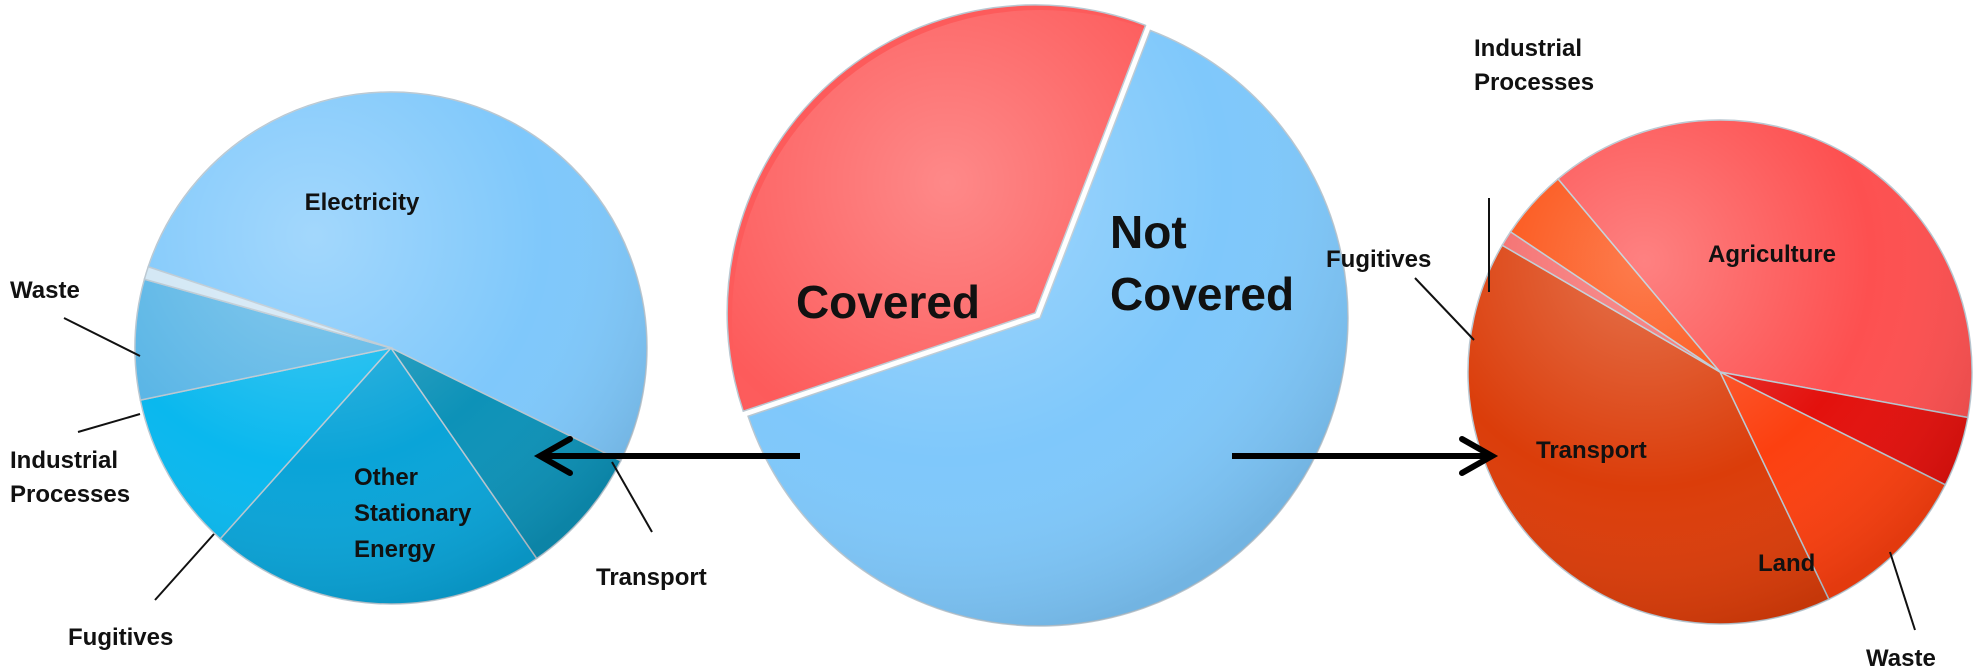 This screenshot has height=671, width=1977. What do you see at coordinates (888, 302) in the screenshot?
I see `coverage-label-covered: Covered` at bounding box center [888, 302].